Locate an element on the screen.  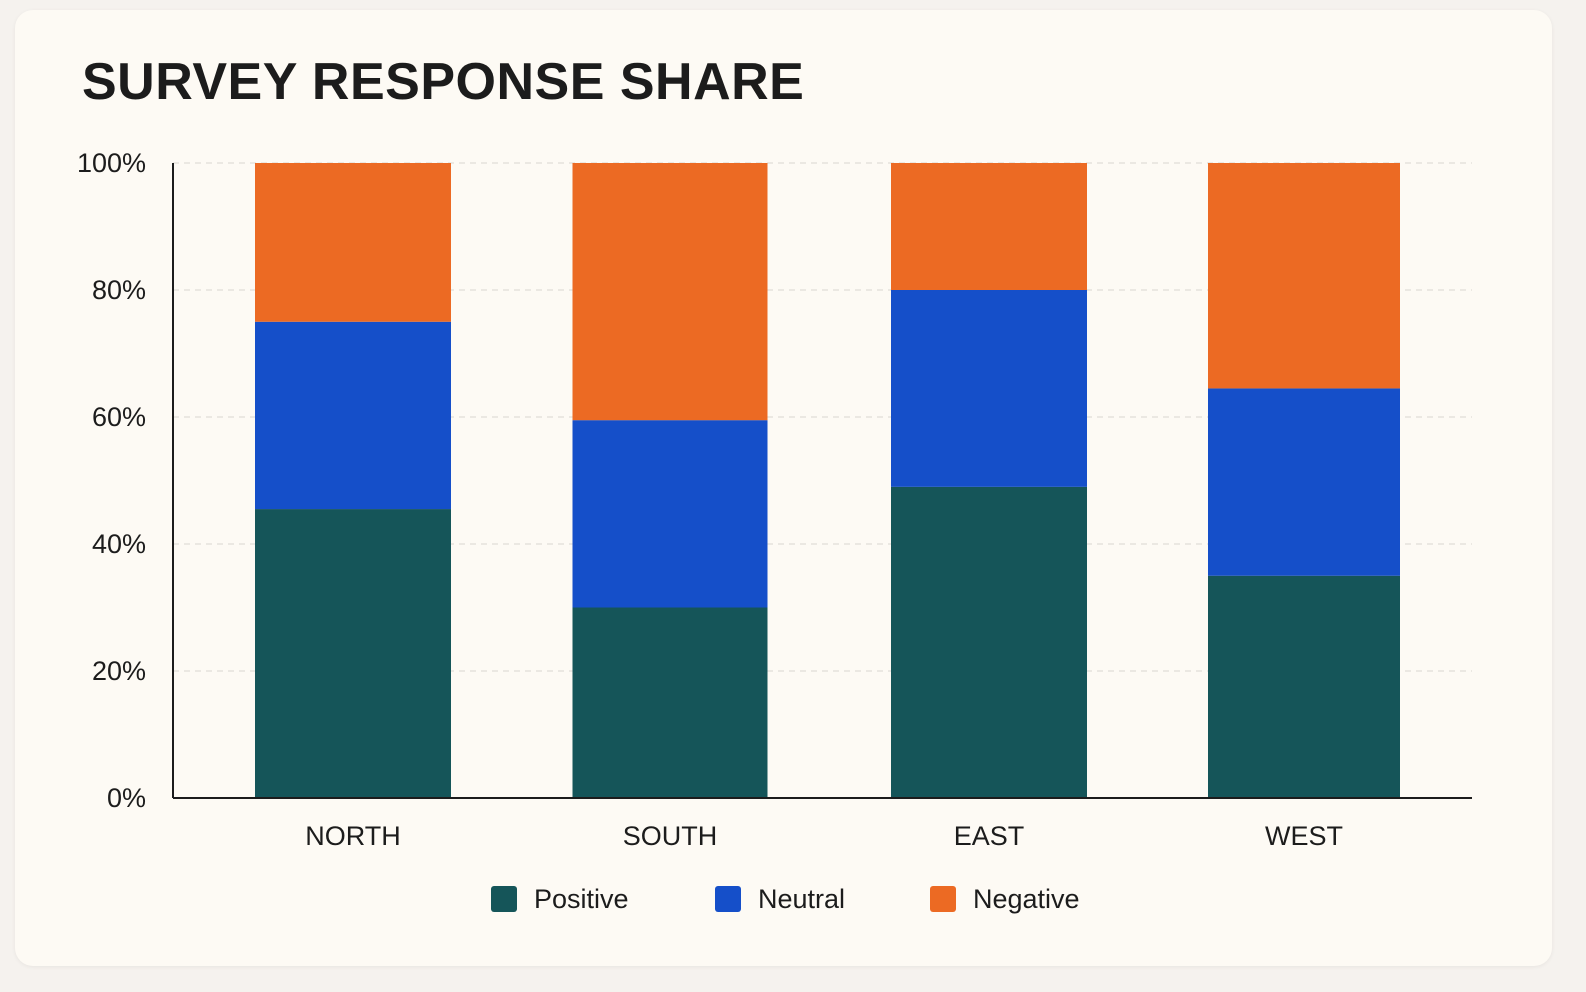
legend-swatch-positive is located at coordinates (504, 899).